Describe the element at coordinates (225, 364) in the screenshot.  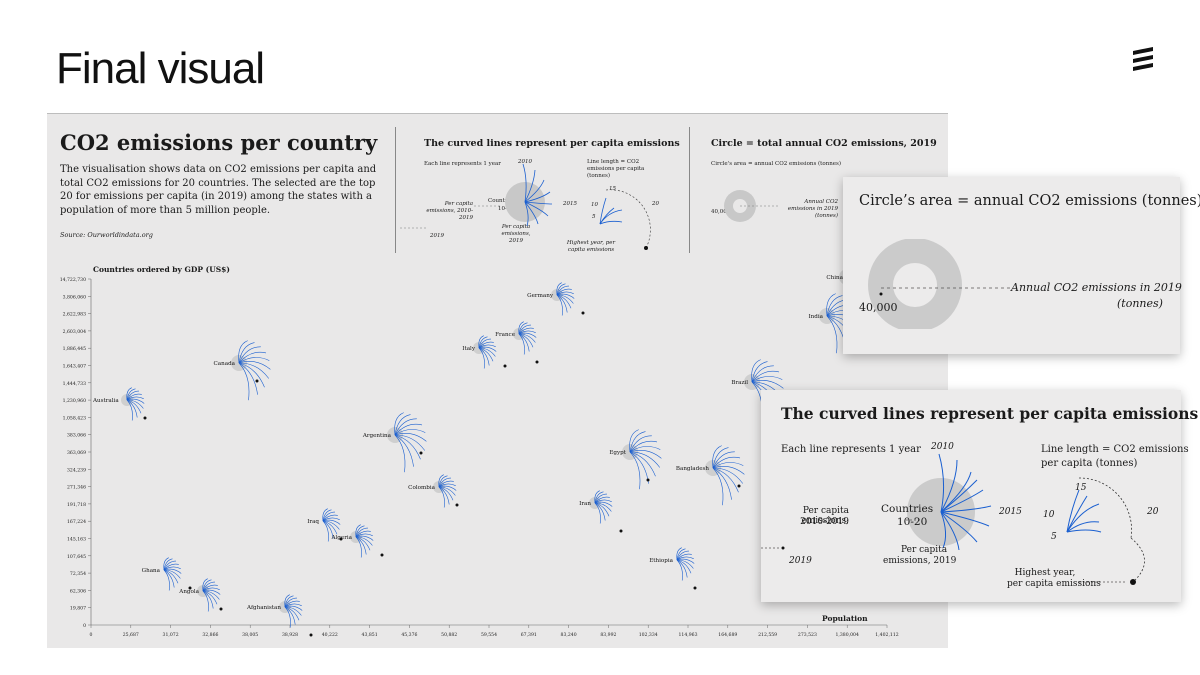
I see `country-label: Canada` at that location.